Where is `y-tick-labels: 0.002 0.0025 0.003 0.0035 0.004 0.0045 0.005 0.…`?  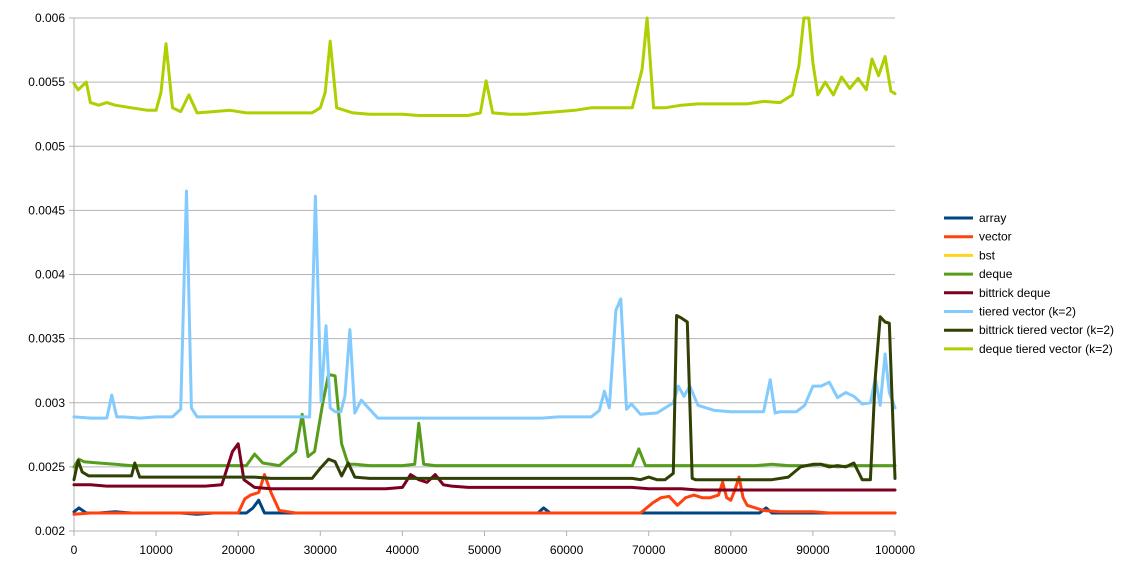 y-tick-labels: 0.002 0.0025 0.003 0.0035 0.004 0.0045 0.005 0.… is located at coordinates (46, 274).